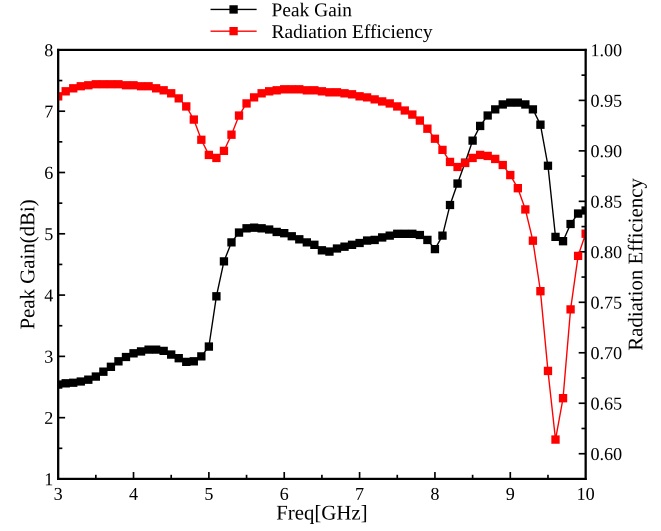 This screenshot has height=531, width=661. Describe the element at coordinates (48, 418) in the screenshot. I see `y-tick-label: 2` at that location.